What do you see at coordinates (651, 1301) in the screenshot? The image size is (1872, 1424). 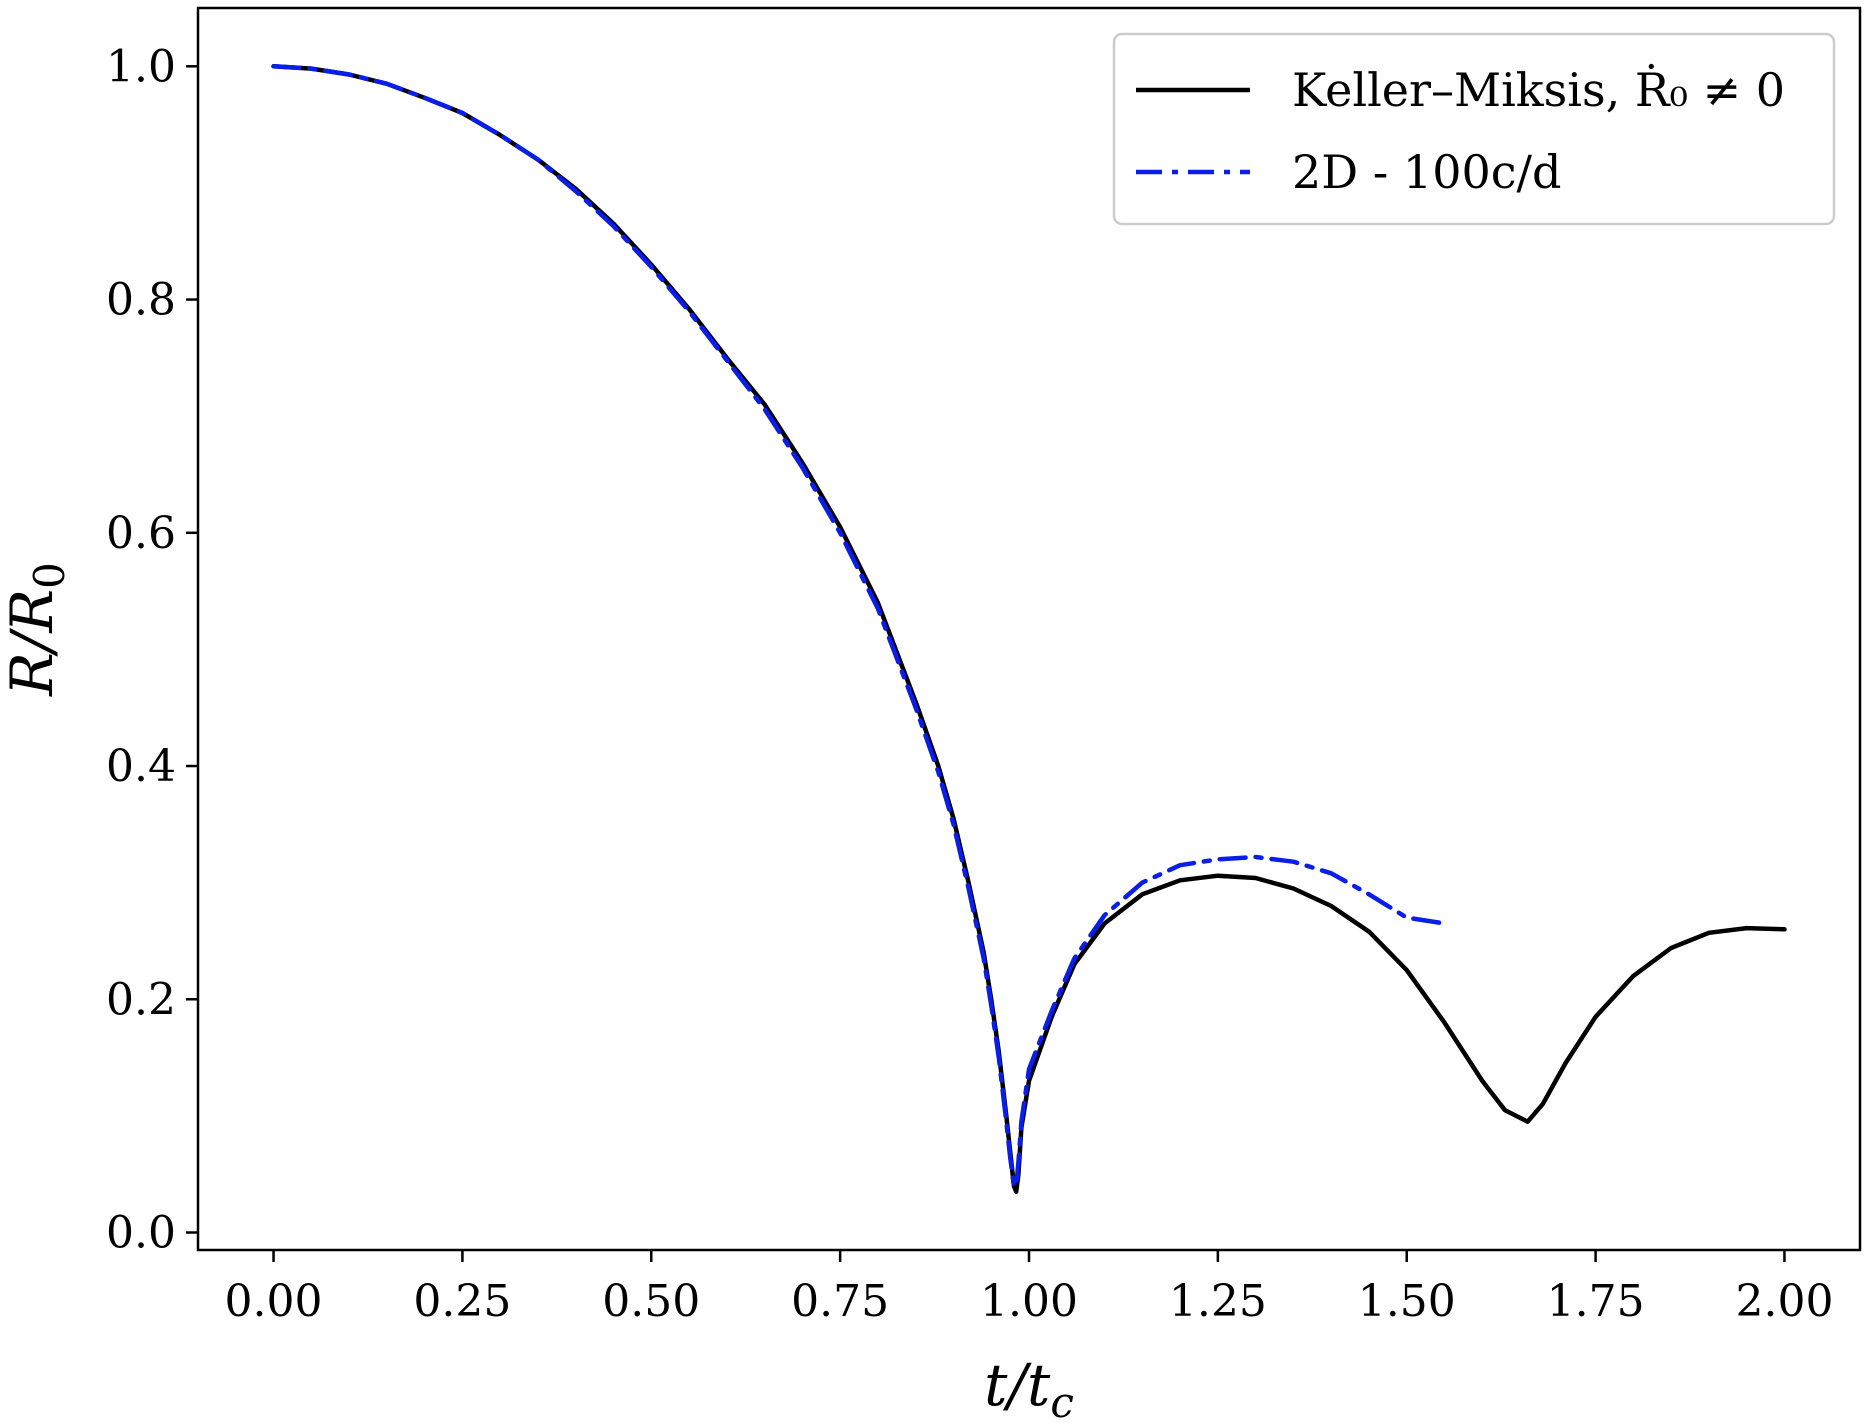 I see `x-tick-label: 0.50` at bounding box center [651, 1301].